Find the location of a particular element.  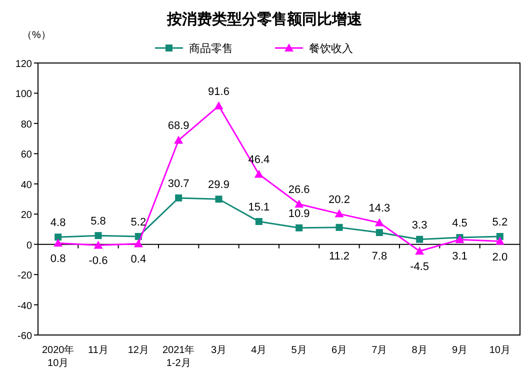

data-label: 5.8 is located at coordinates (98, 222).